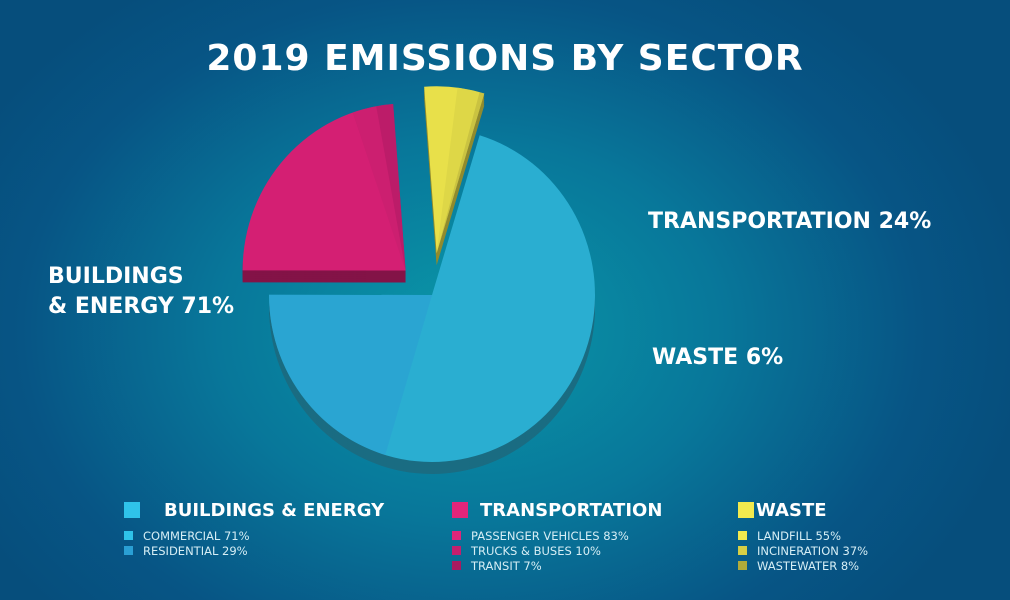 This screenshot has height=600, width=1010. I want to click on callout-buildings-line2: & ENERGY 71%, so click(141, 306).